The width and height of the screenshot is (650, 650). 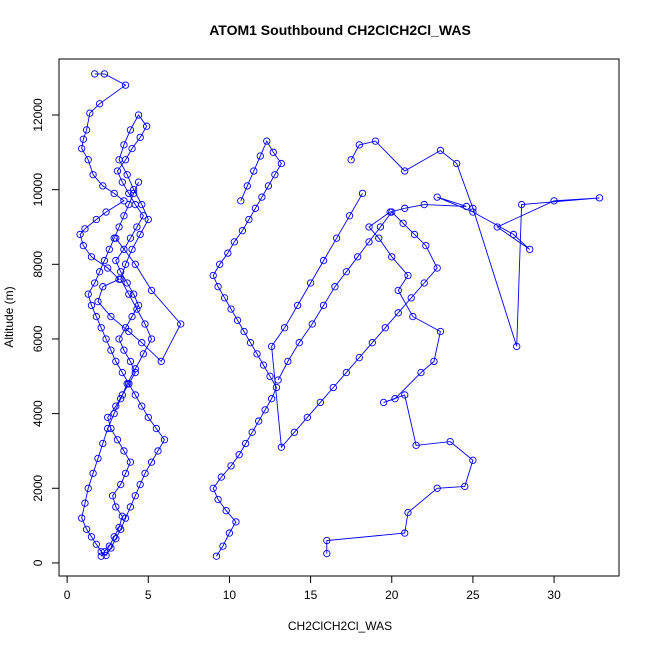 What do you see at coordinates (230, 595) in the screenshot?
I see `x-tick-label: 10` at bounding box center [230, 595].